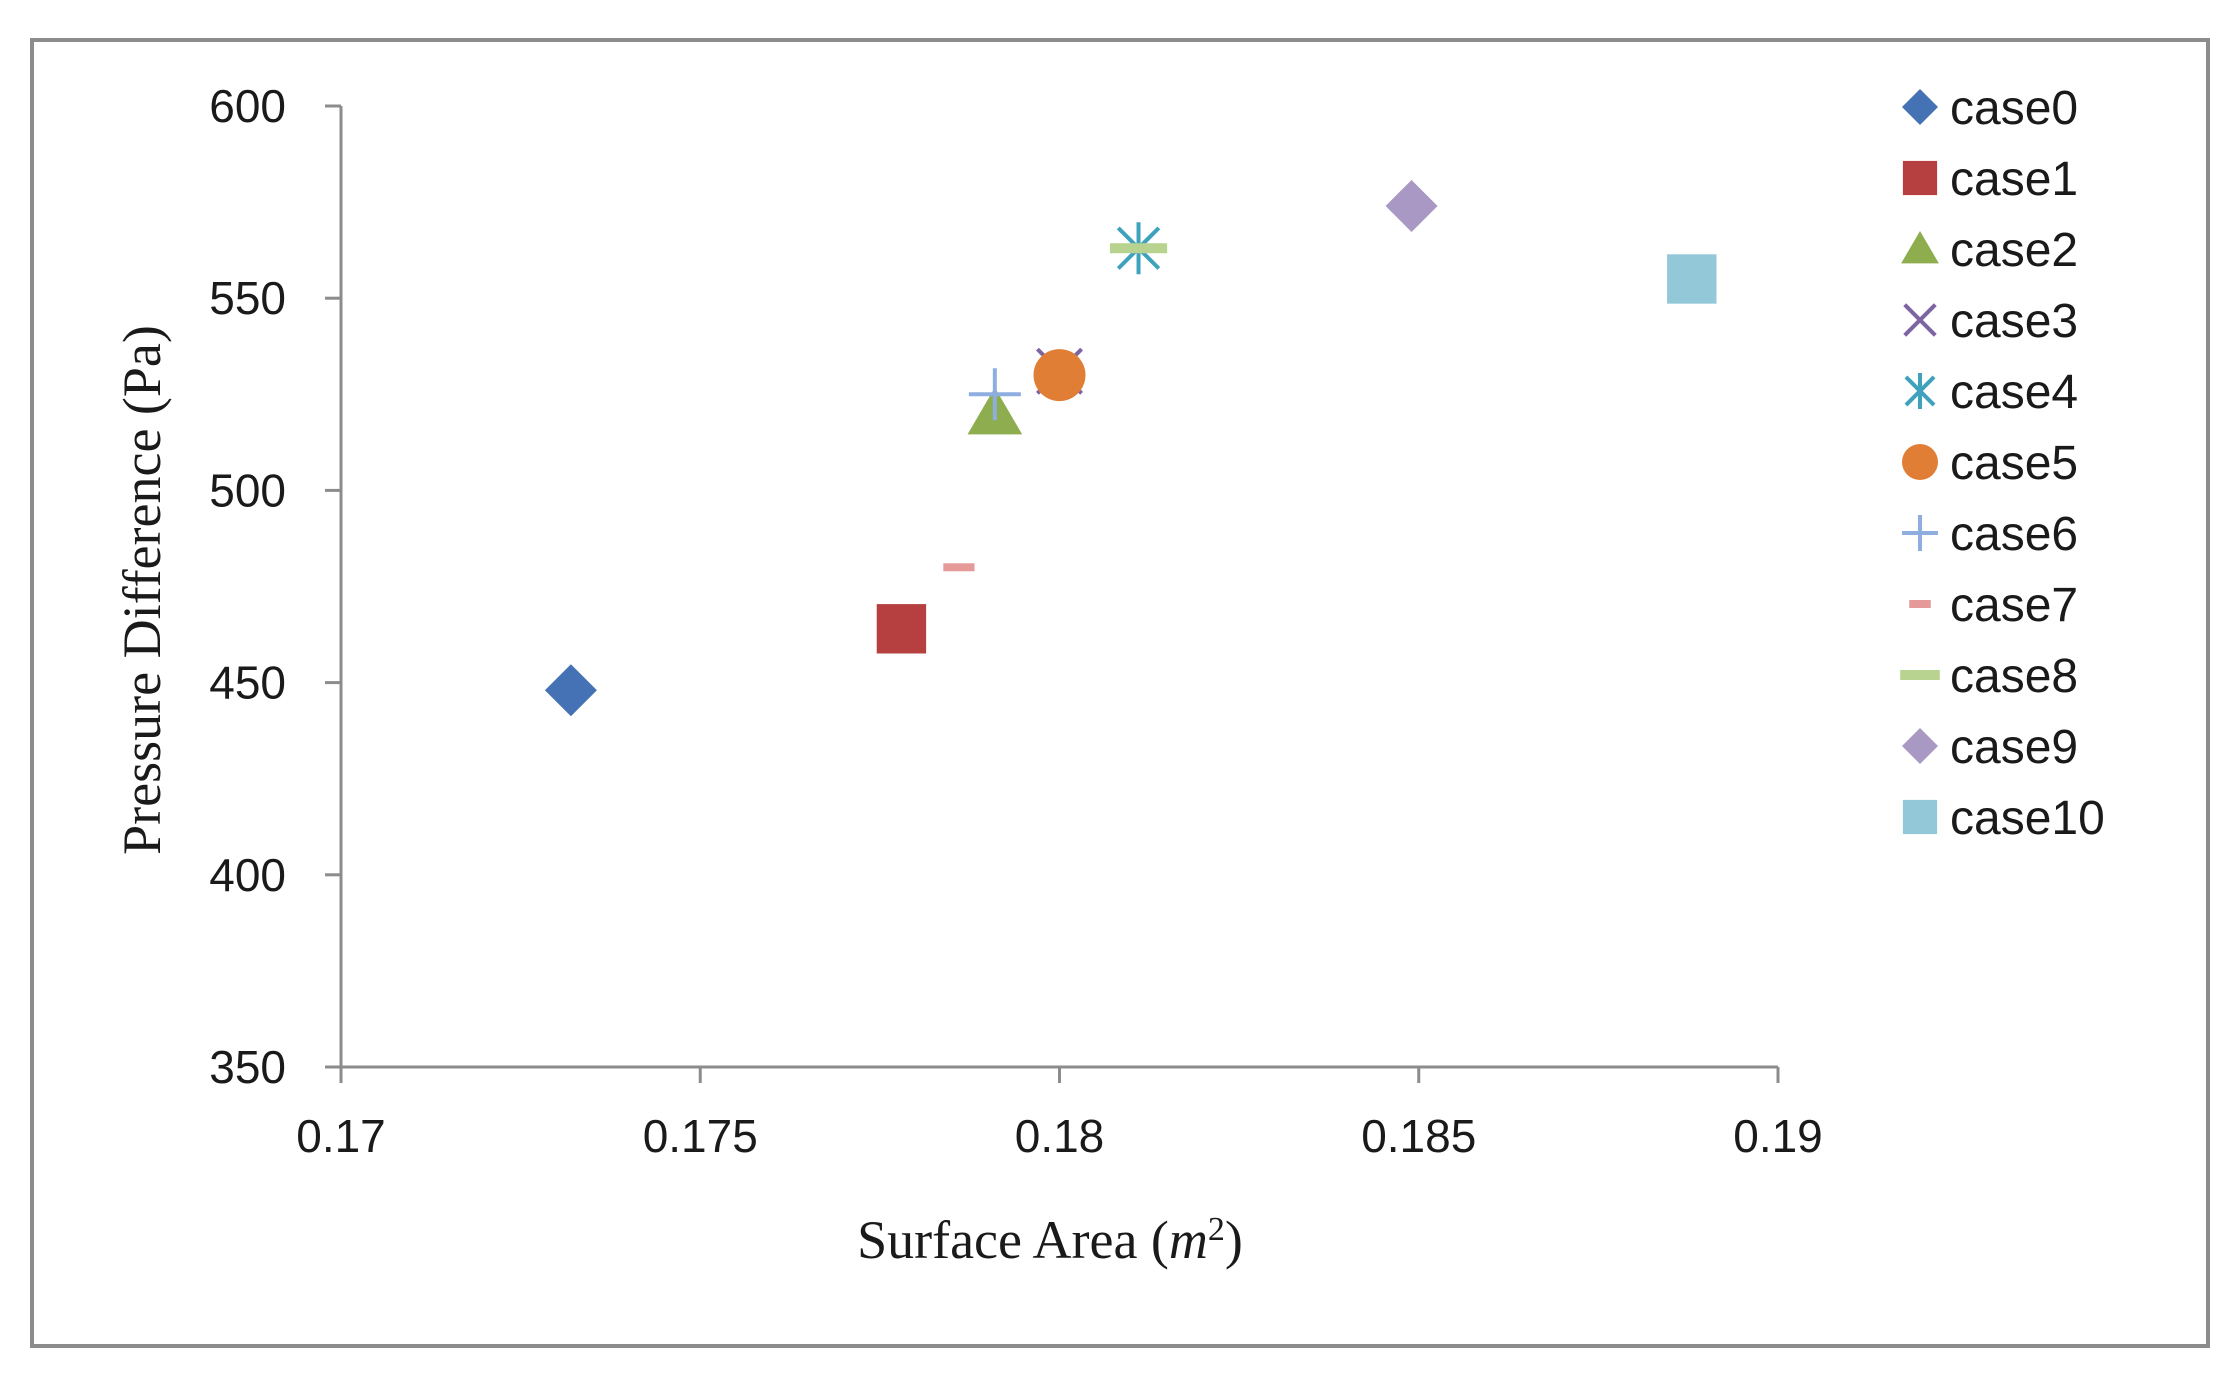 This screenshot has width=2239, height=1384. Describe the element at coordinates (1920, 533) in the screenshot. I see `legend-marker-case6` at that location.